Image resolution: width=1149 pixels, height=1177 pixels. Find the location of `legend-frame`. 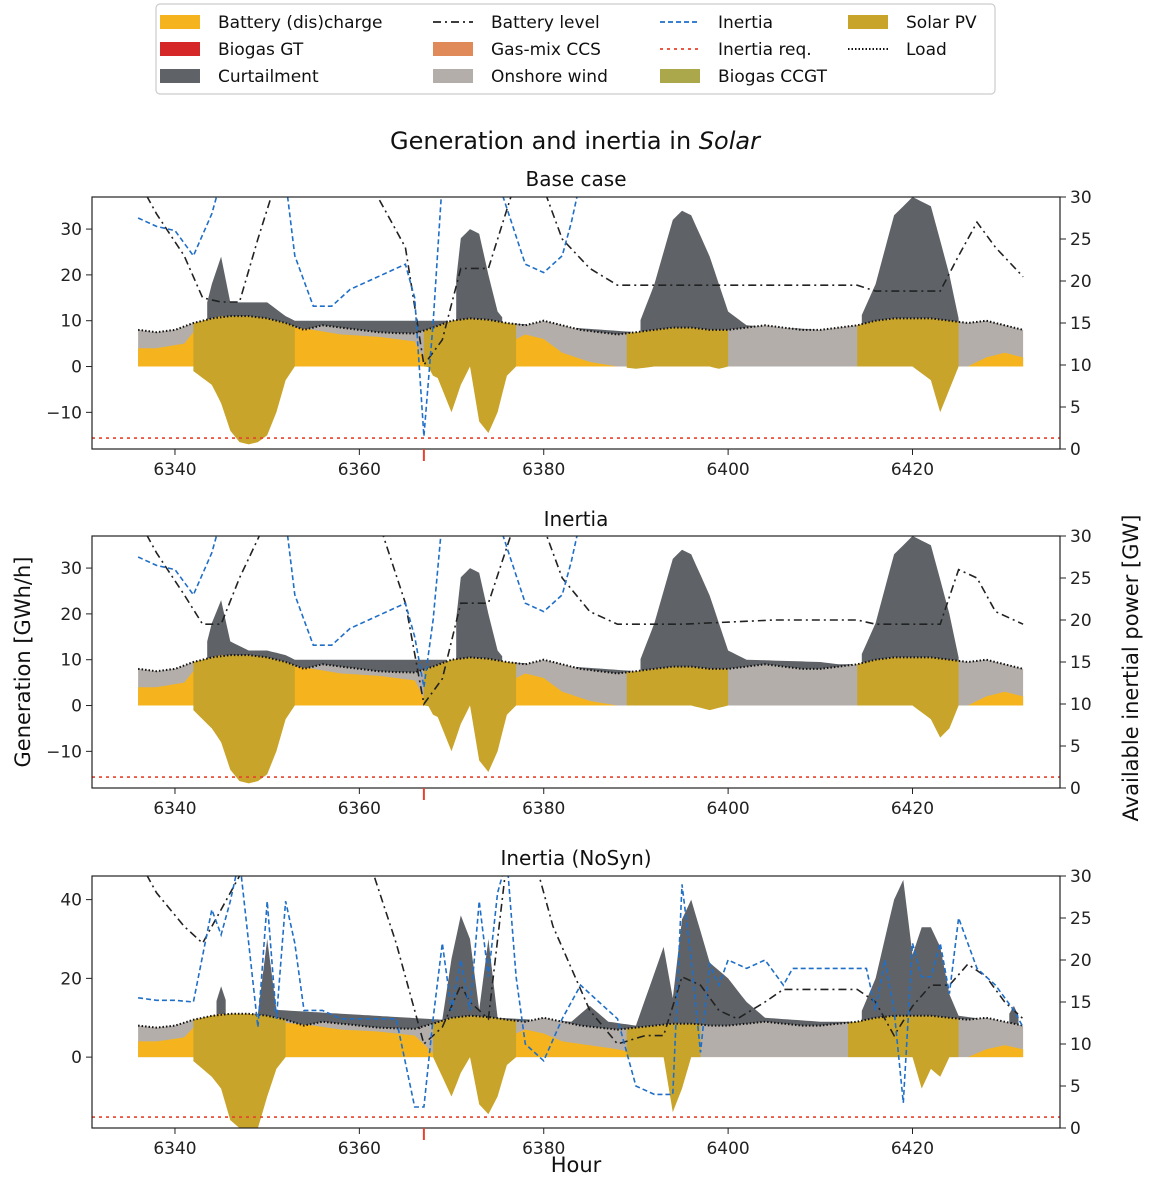

legend-frame is located at coordinates (575, 49).